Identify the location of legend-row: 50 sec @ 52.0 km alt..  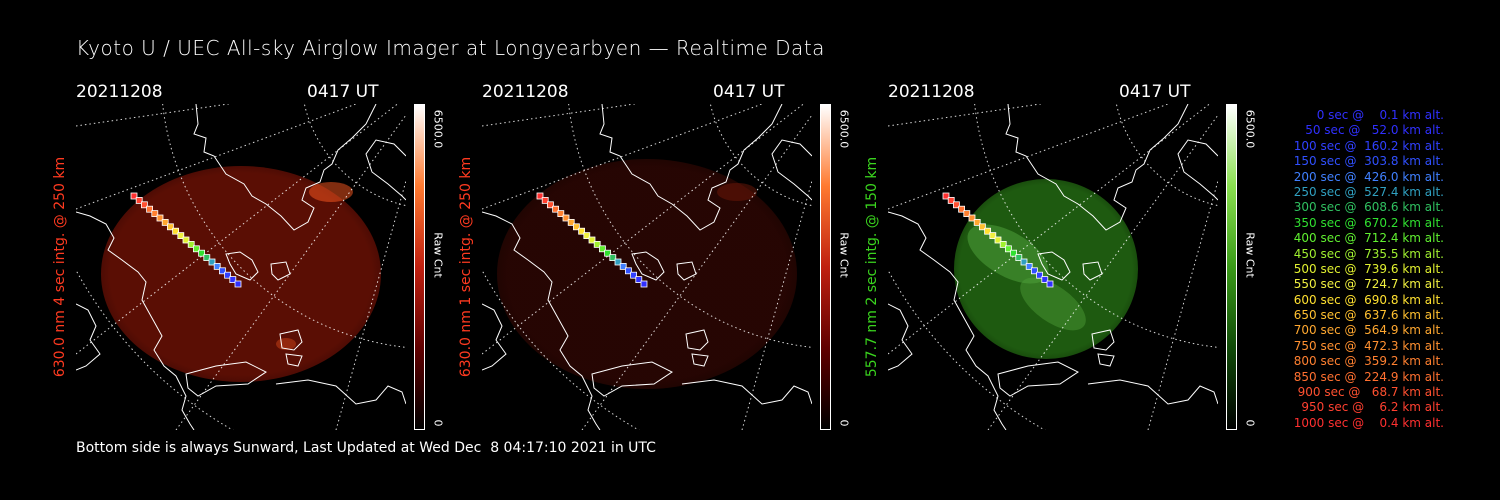
(1374, 130).